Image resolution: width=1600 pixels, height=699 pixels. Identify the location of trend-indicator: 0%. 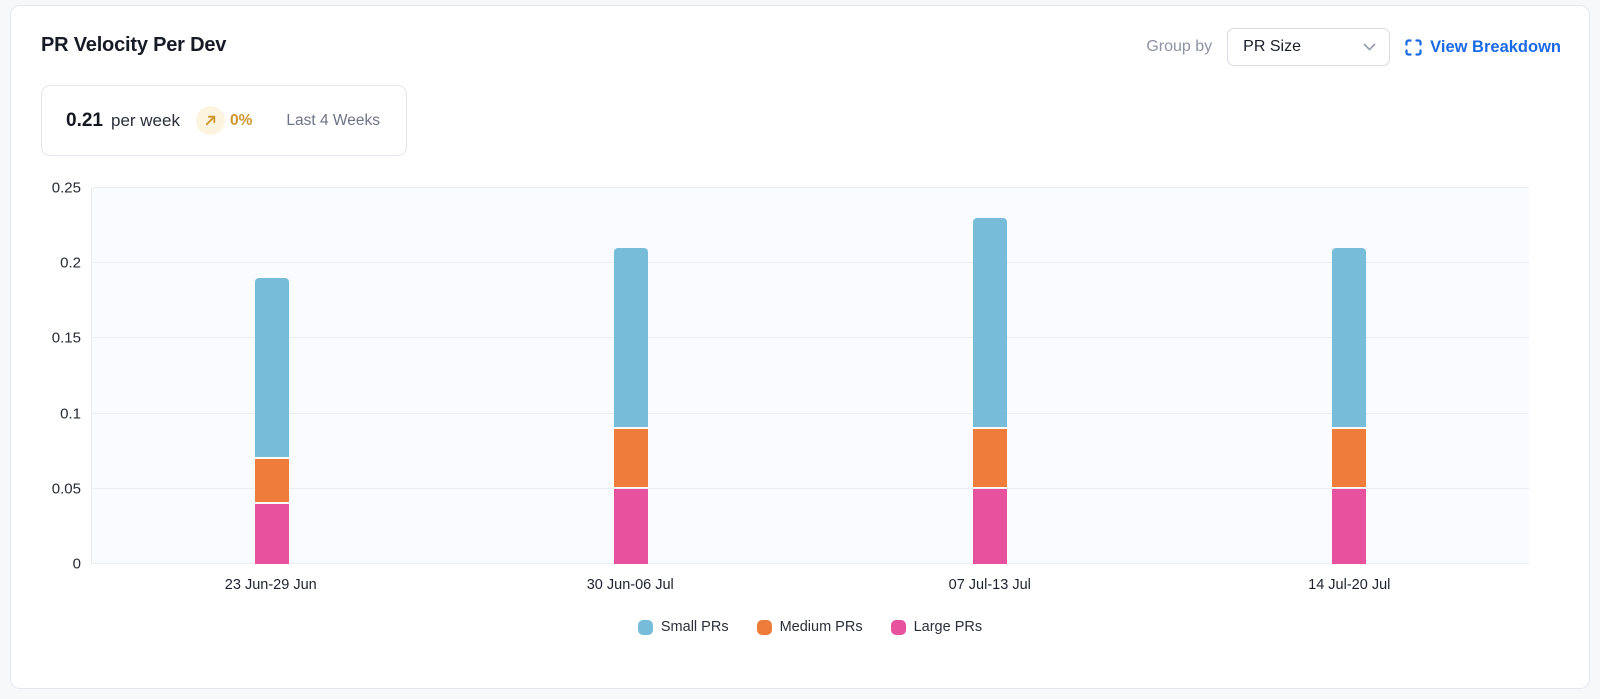
(224, 120).